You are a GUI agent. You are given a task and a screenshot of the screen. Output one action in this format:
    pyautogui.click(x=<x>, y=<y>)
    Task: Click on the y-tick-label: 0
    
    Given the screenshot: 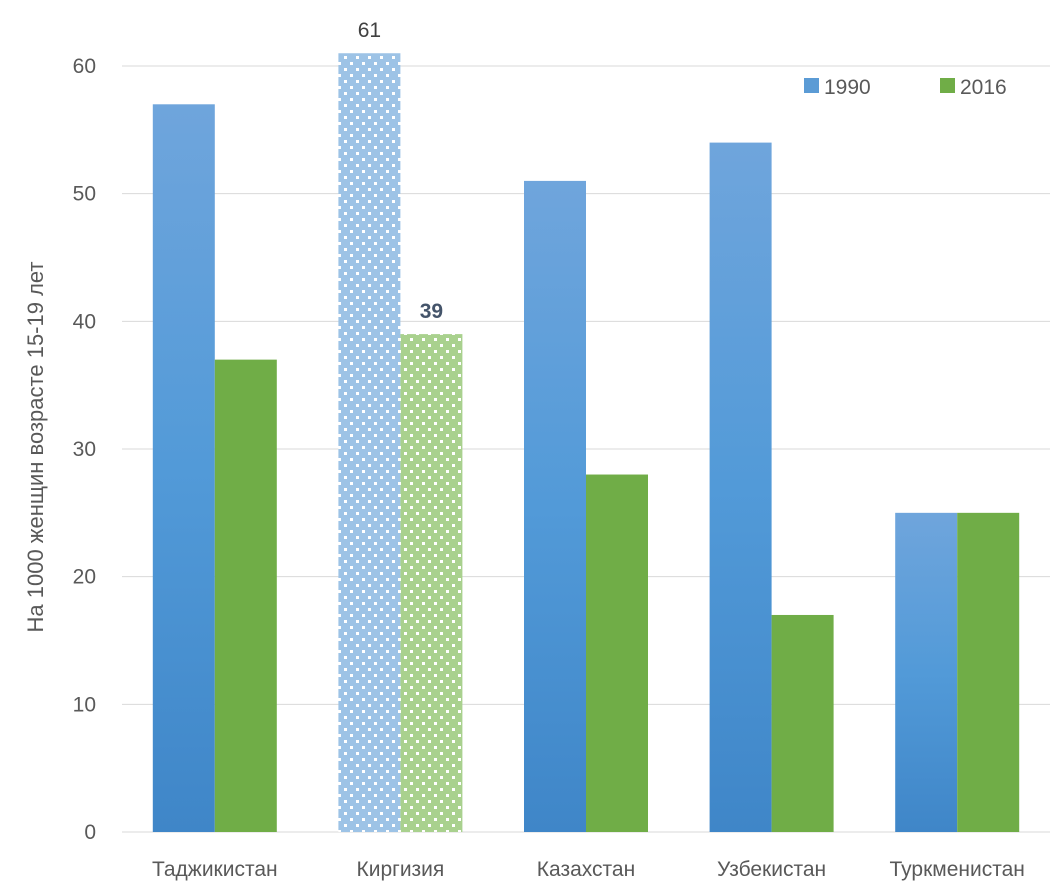 What is the action you would take?
    pyautogui.click(x=90, y=832)
    